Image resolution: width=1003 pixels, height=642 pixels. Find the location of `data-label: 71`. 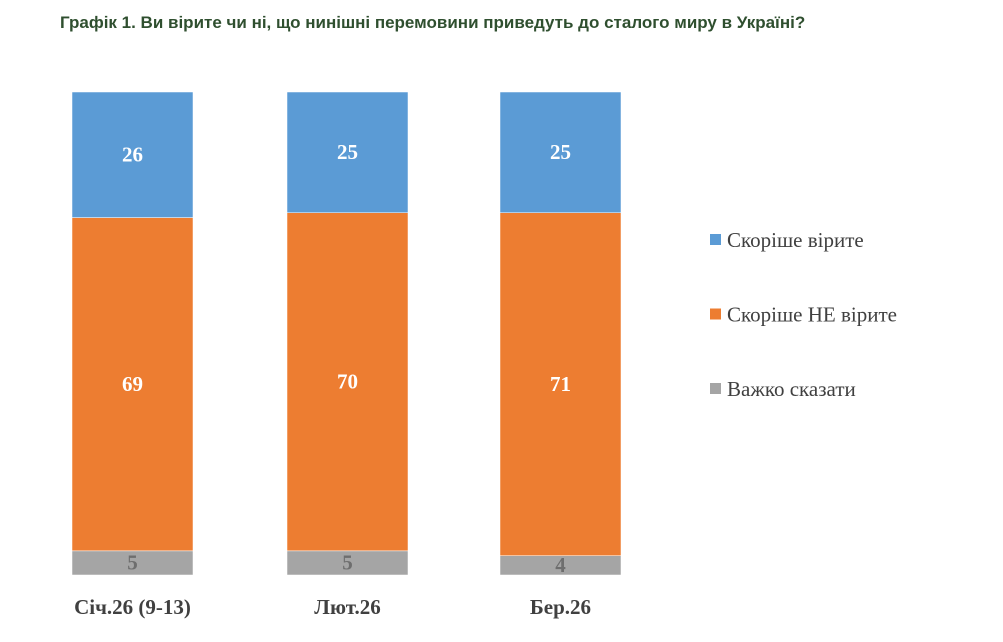

data-label: 71 is located at coordinates (560, 384).